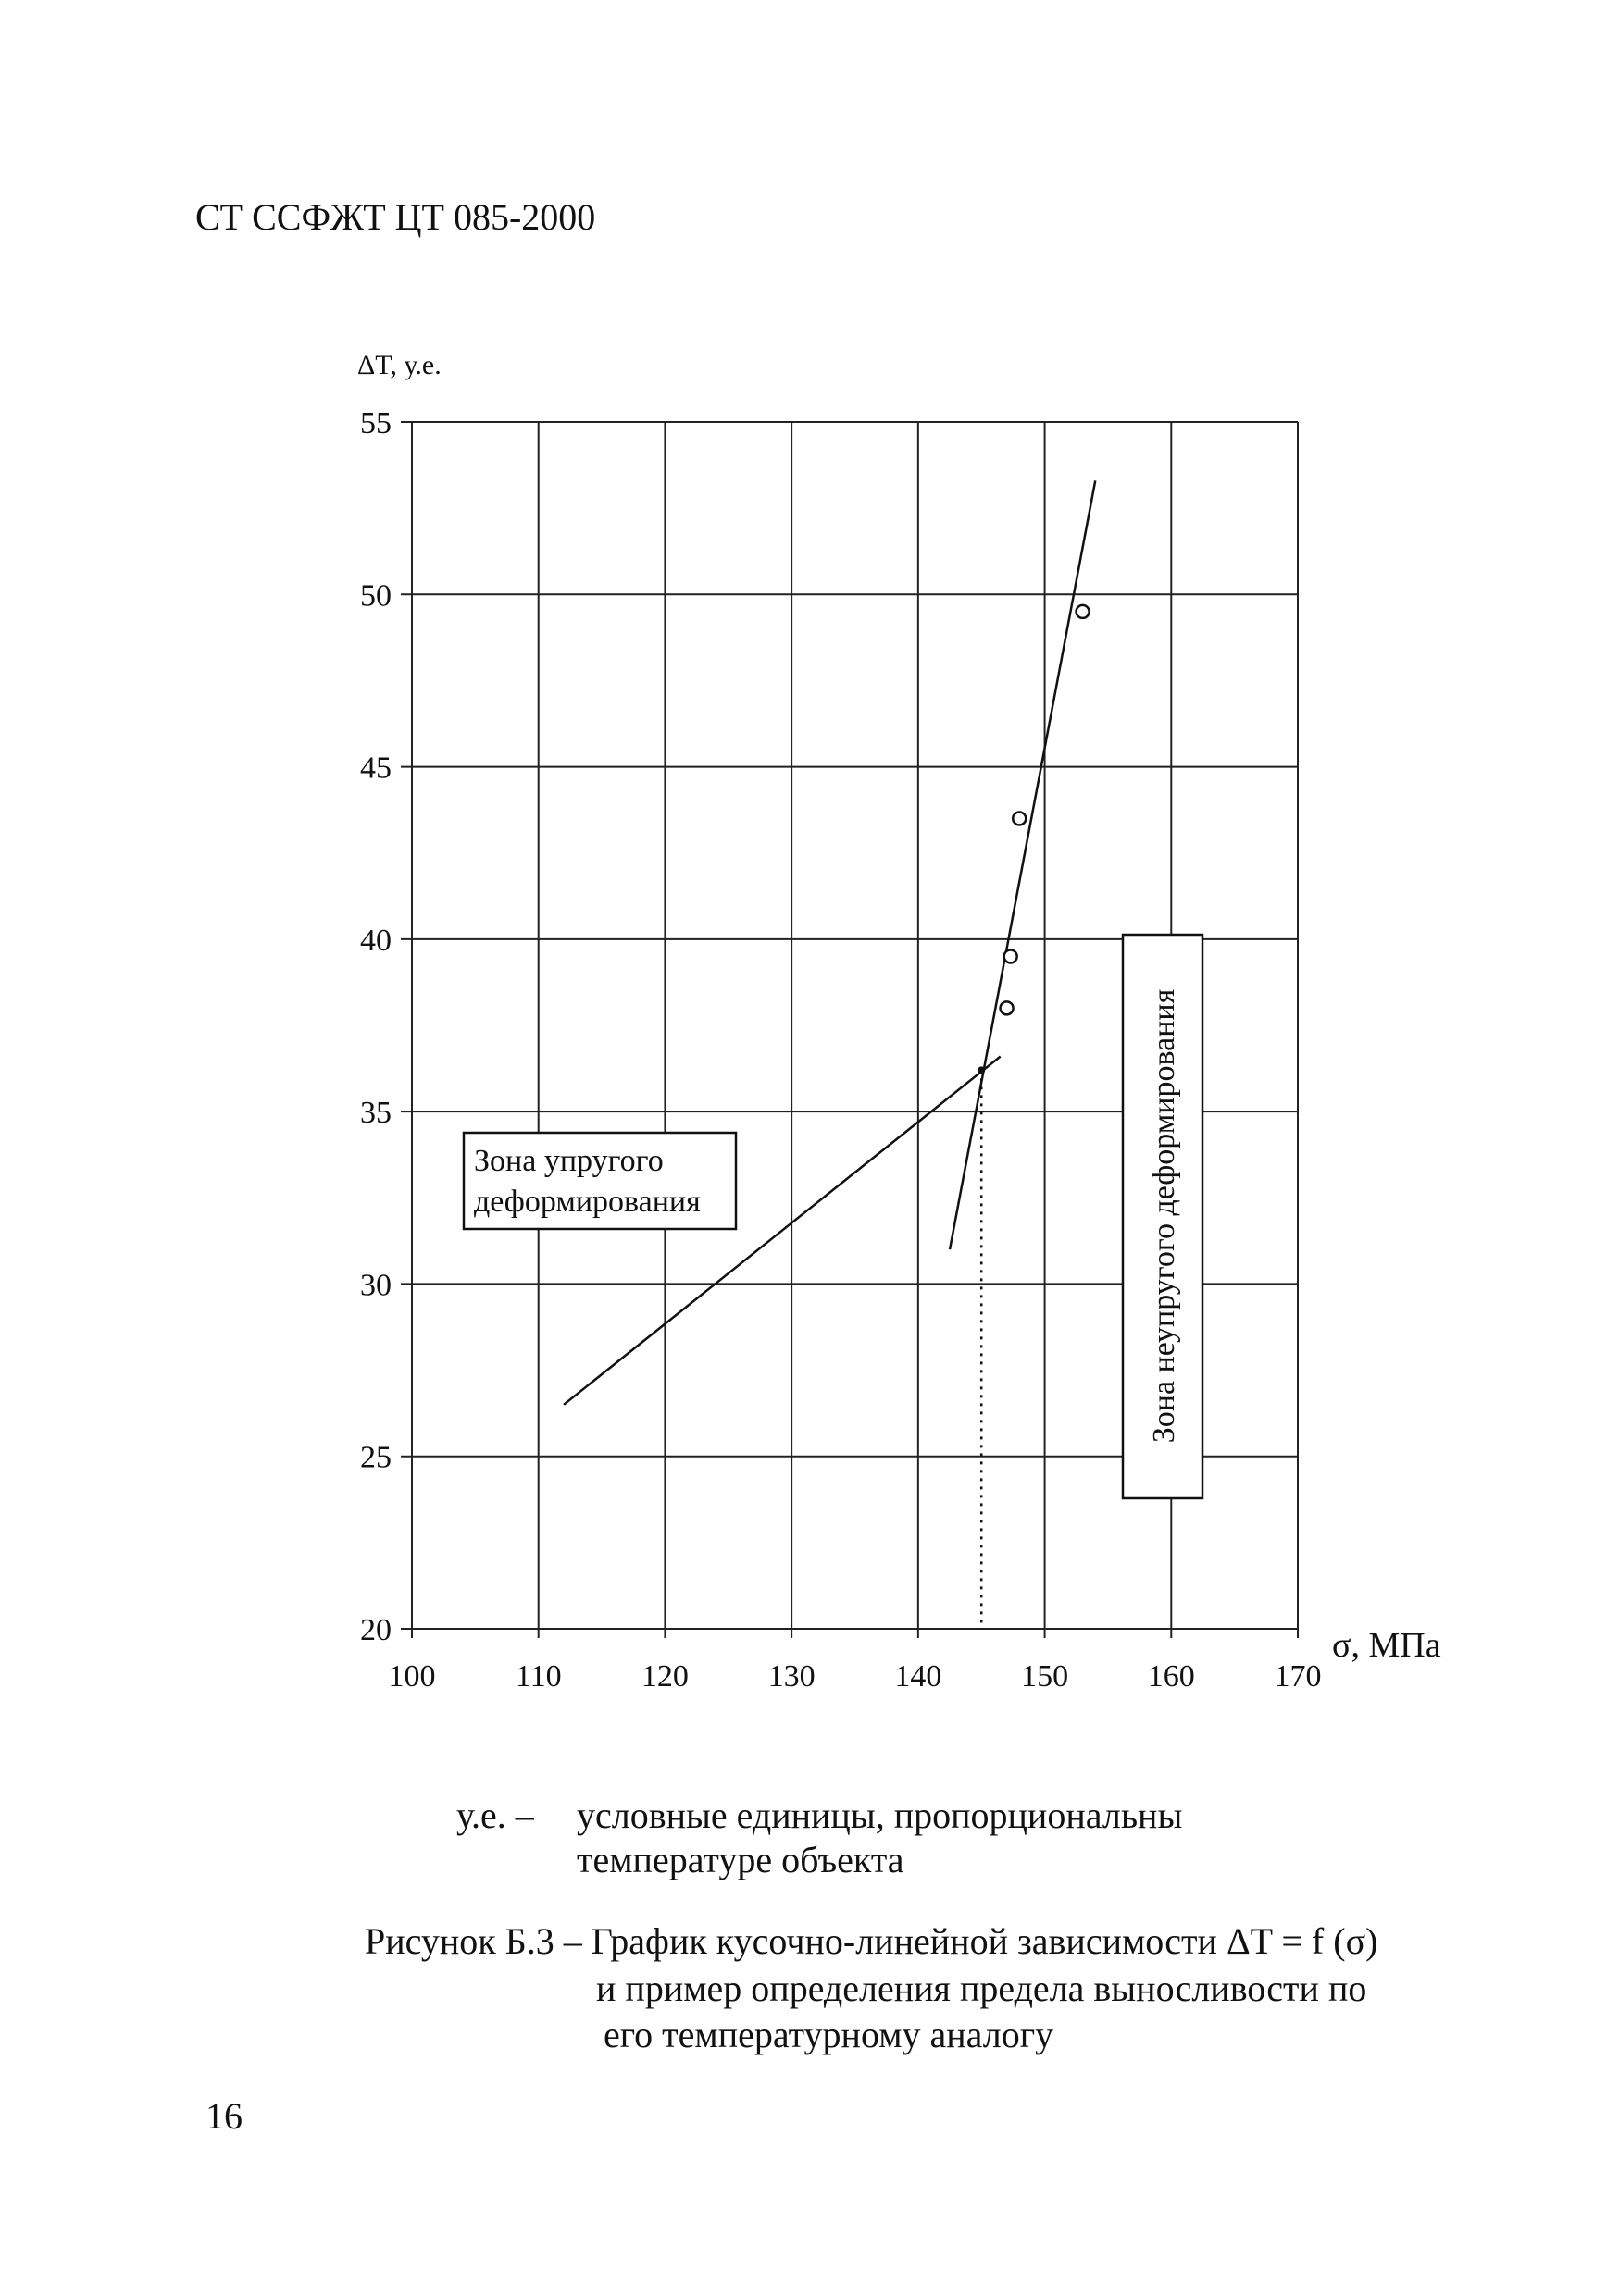 The height and width of the screenshot is (2296, 1619). Describe the element at coordinates (400, 365) in the screenshot. I see `y-axis-label: ΔT, у.е.` at that location.